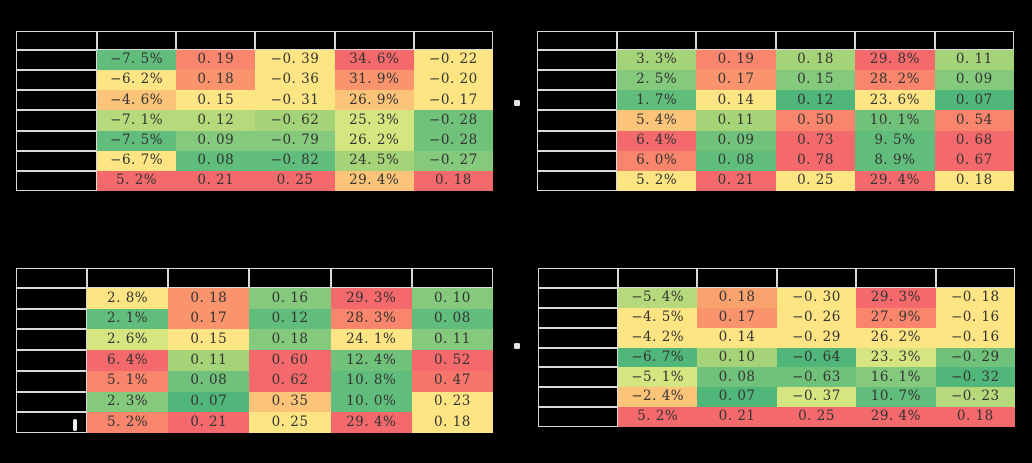  Describe the element at coordinates (295, 100) in the screenshot. I see `data-cell: −0. 31` at that location.